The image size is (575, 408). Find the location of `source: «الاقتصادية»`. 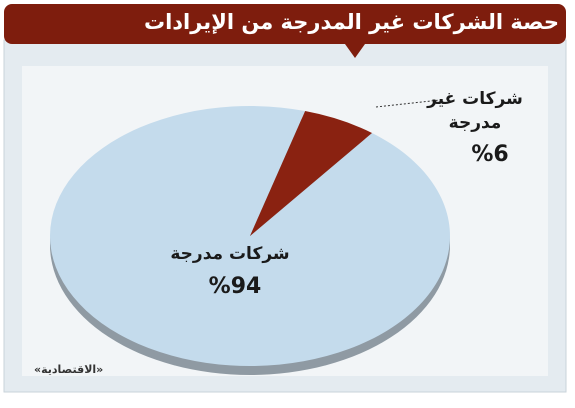

source: «الاقتصادية» is located at coordinates (69, 369).